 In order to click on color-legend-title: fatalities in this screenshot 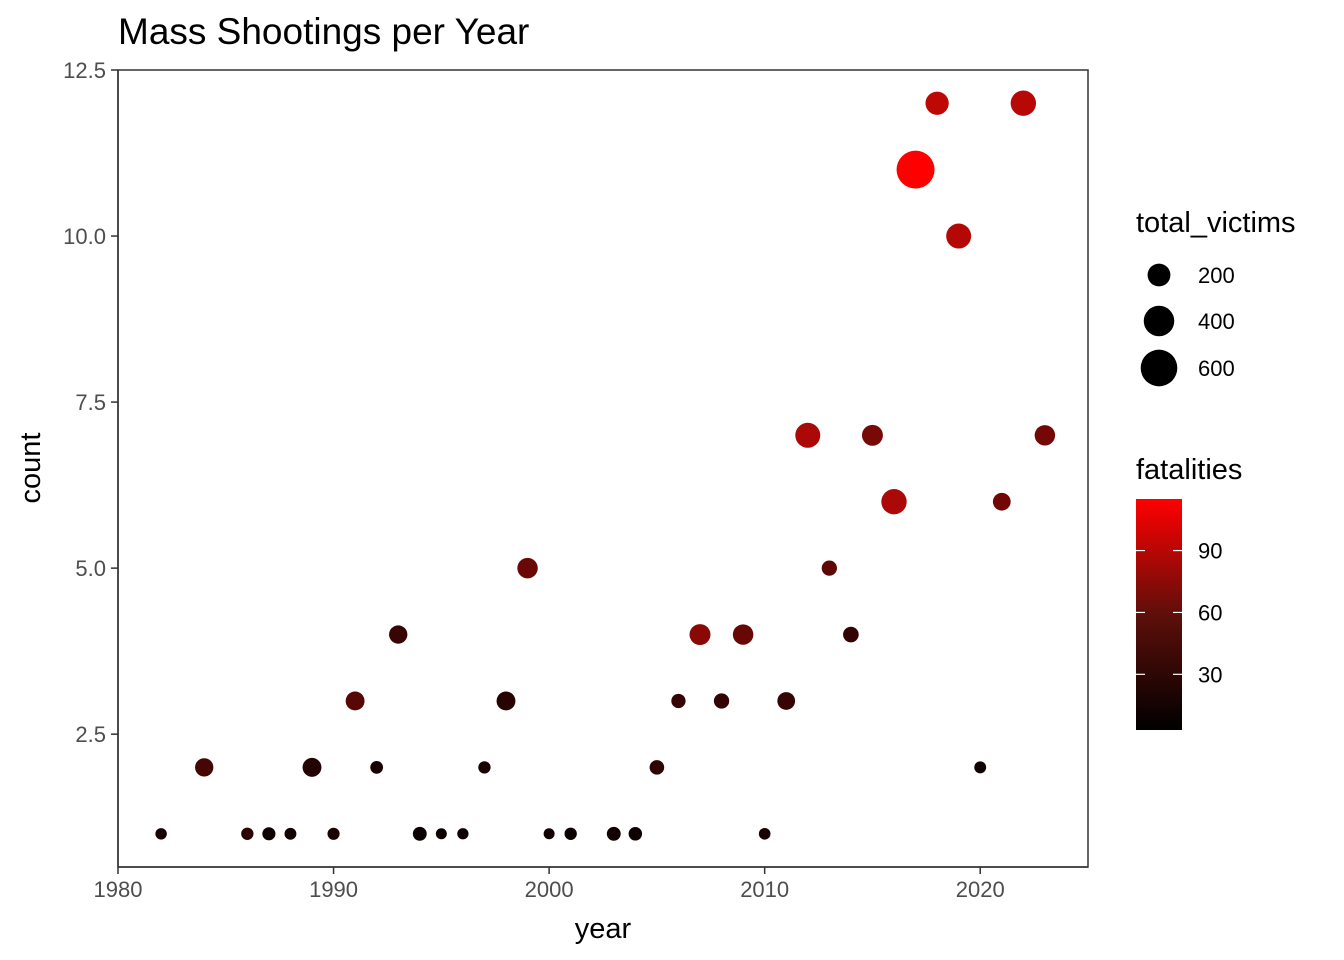, I will do `click(1189, 470)`.